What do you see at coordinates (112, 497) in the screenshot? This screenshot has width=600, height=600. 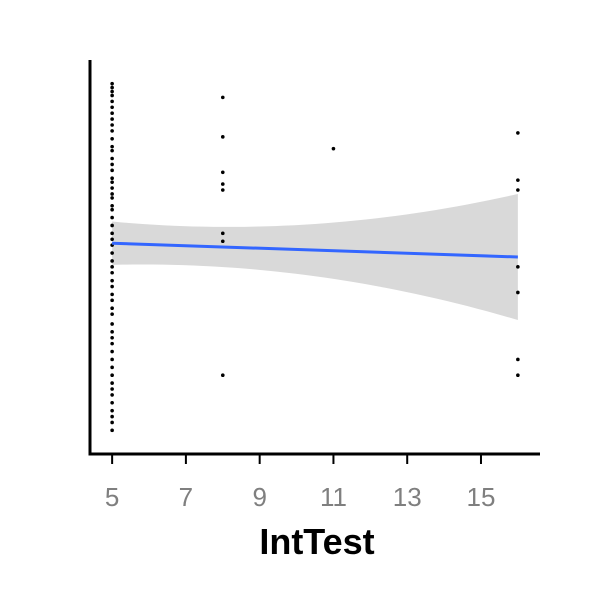 I see `x-tick-label: 5` at bounding box center [112, 497].